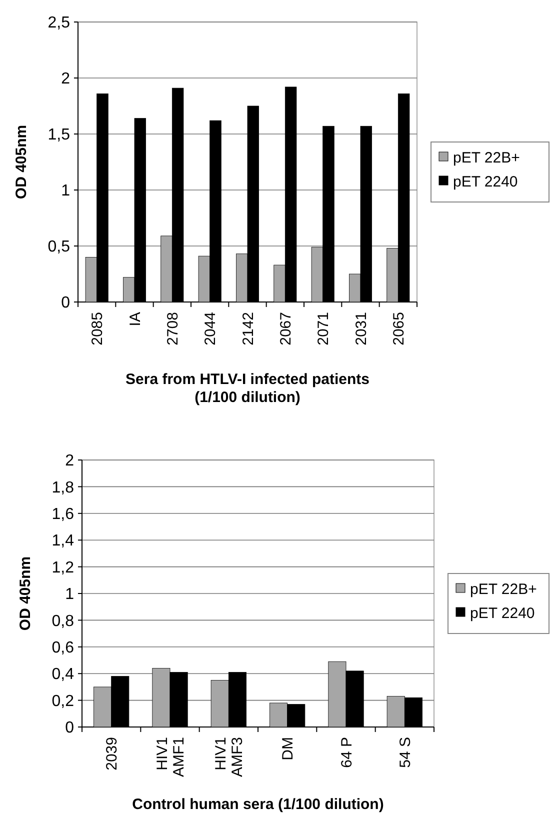 The width and height of the screenshot is (553, 816). I want to click on x-tick-label: DM, so click(288, 748).